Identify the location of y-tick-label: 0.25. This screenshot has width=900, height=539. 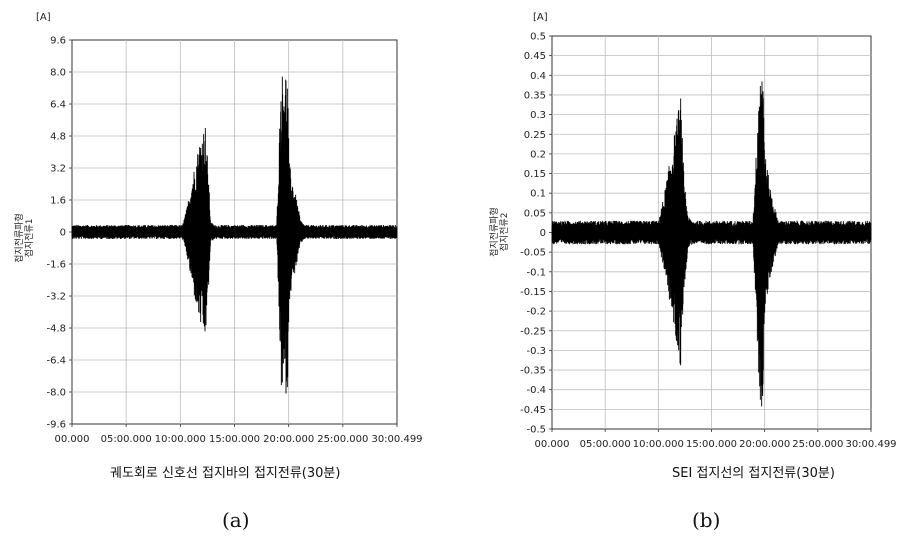
(535, 135).